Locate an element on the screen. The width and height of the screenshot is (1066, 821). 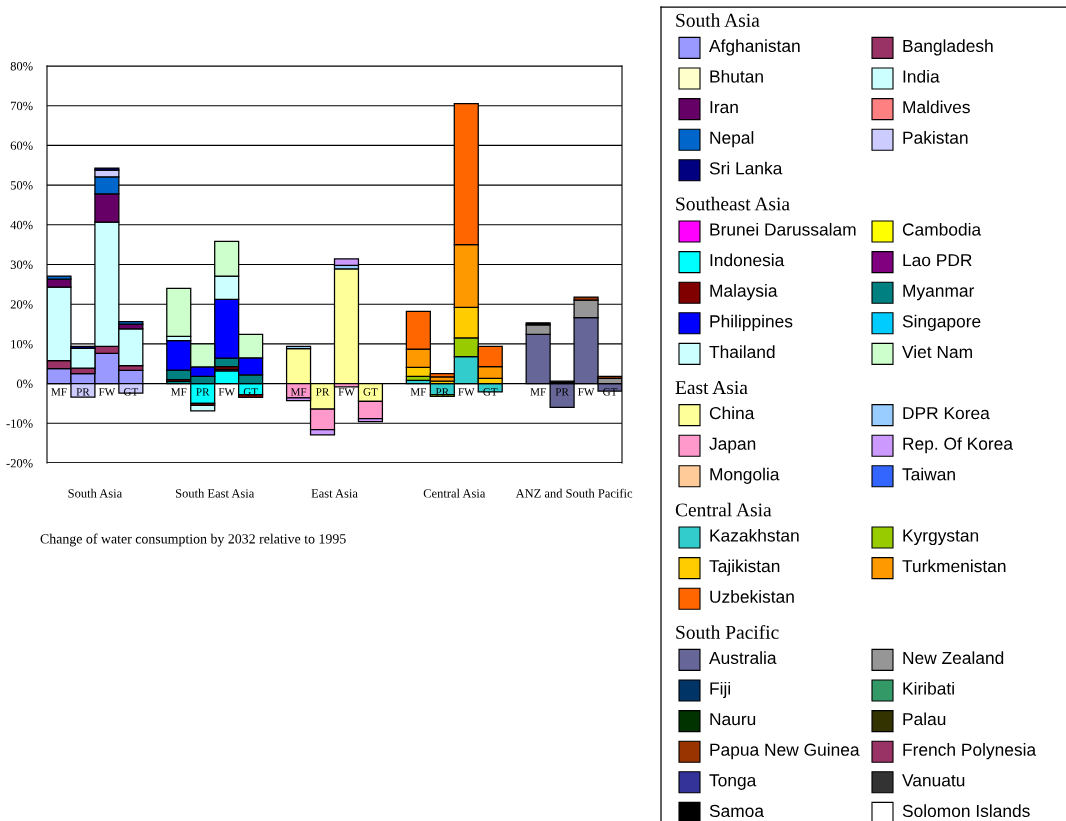
text: South East Asia is located at coordinates (215, 493).